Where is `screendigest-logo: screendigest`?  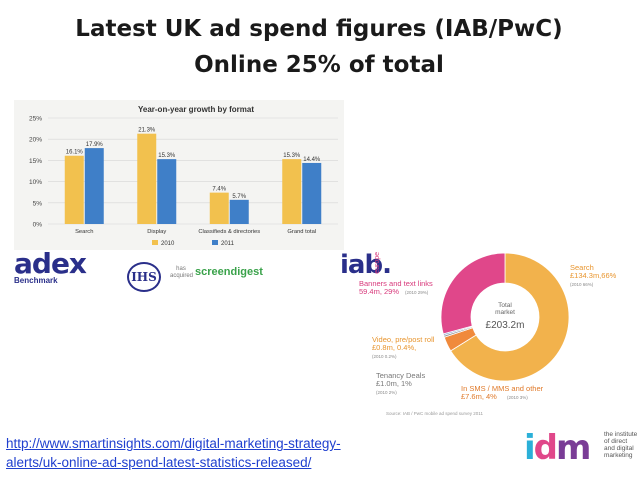 screendigest-logo: screendigest is located at coordinates (229, 272).